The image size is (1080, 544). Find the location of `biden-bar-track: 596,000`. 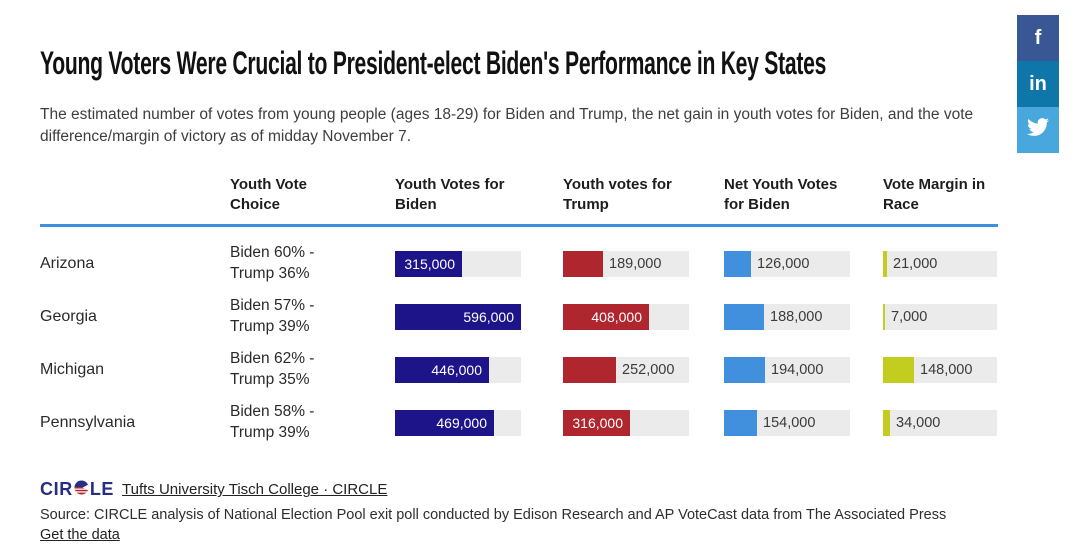

biden-bar-track: 596,000 is located at coordinates (458, 316).